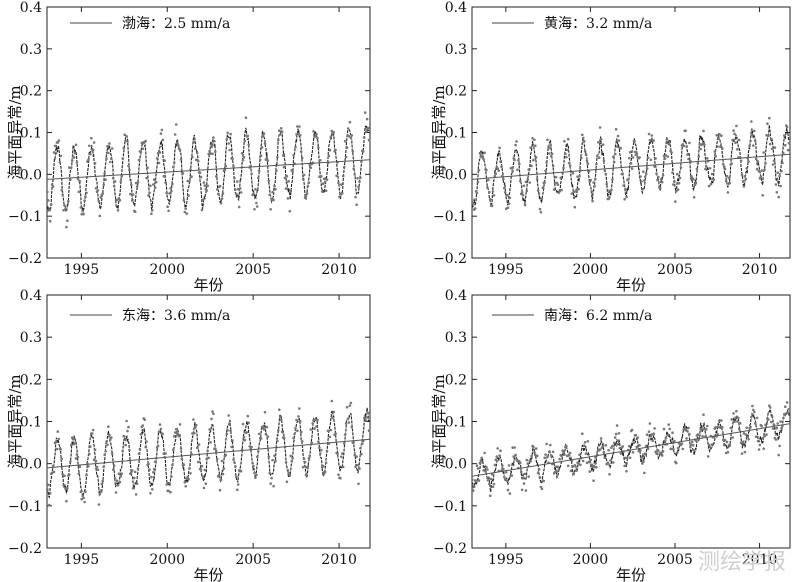 This screenshot has width=800, height=582. What do you see at coordinates (253, 560) in the screenshot?
I see `x-tick-label: 2005` at bounding box center [253, 560].